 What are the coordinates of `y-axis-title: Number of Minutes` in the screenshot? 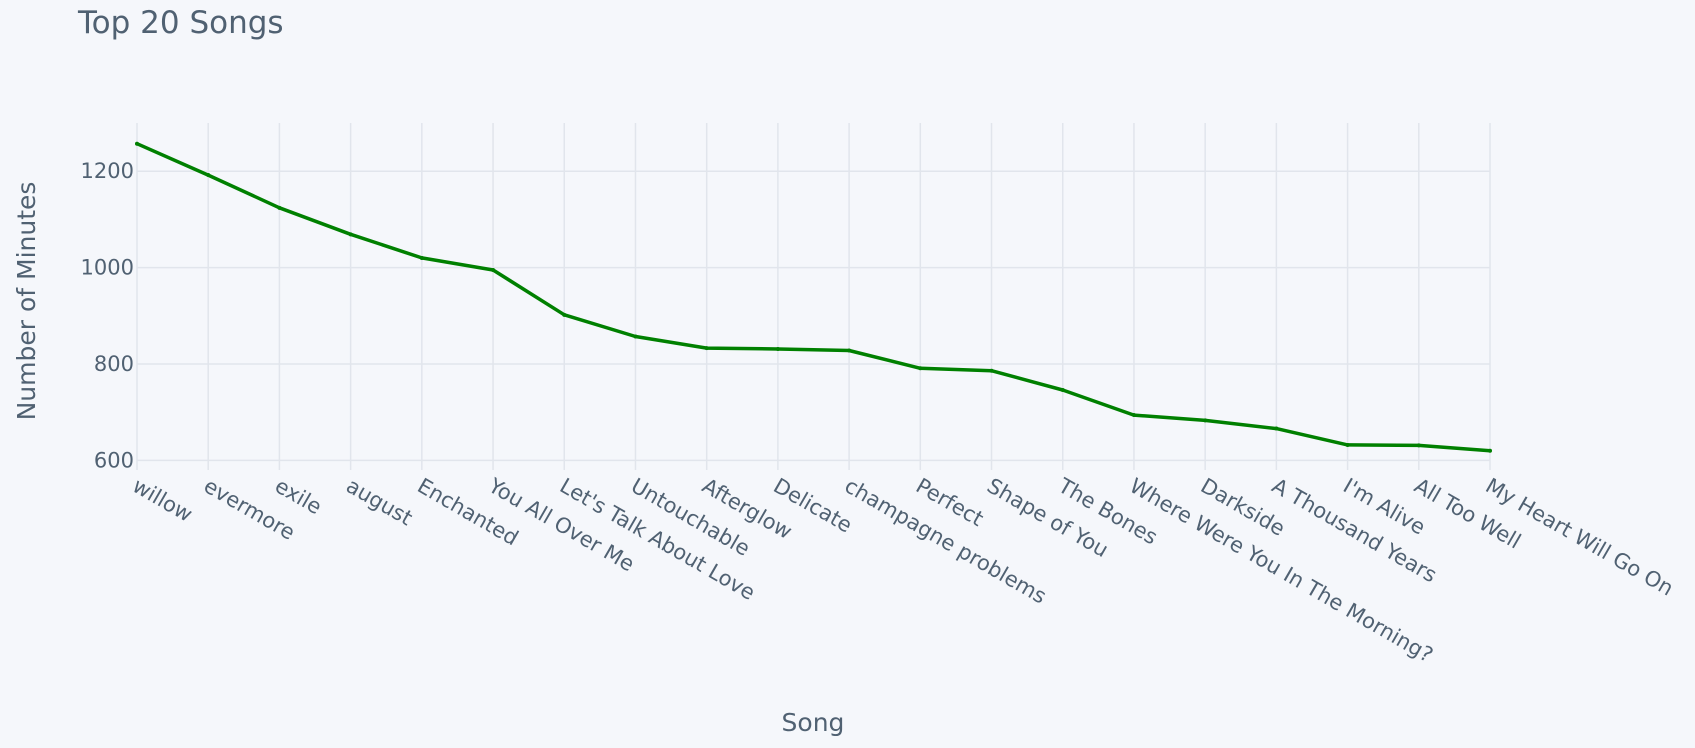 It's located at (26, 301).